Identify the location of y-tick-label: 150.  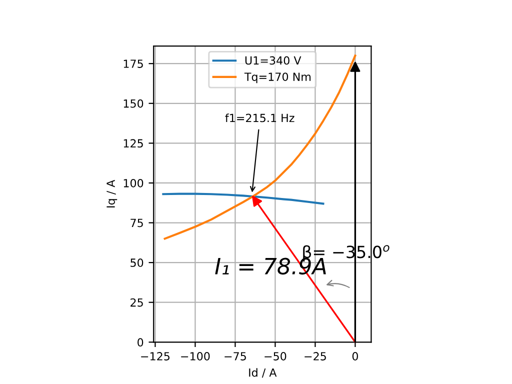
(134, 103).